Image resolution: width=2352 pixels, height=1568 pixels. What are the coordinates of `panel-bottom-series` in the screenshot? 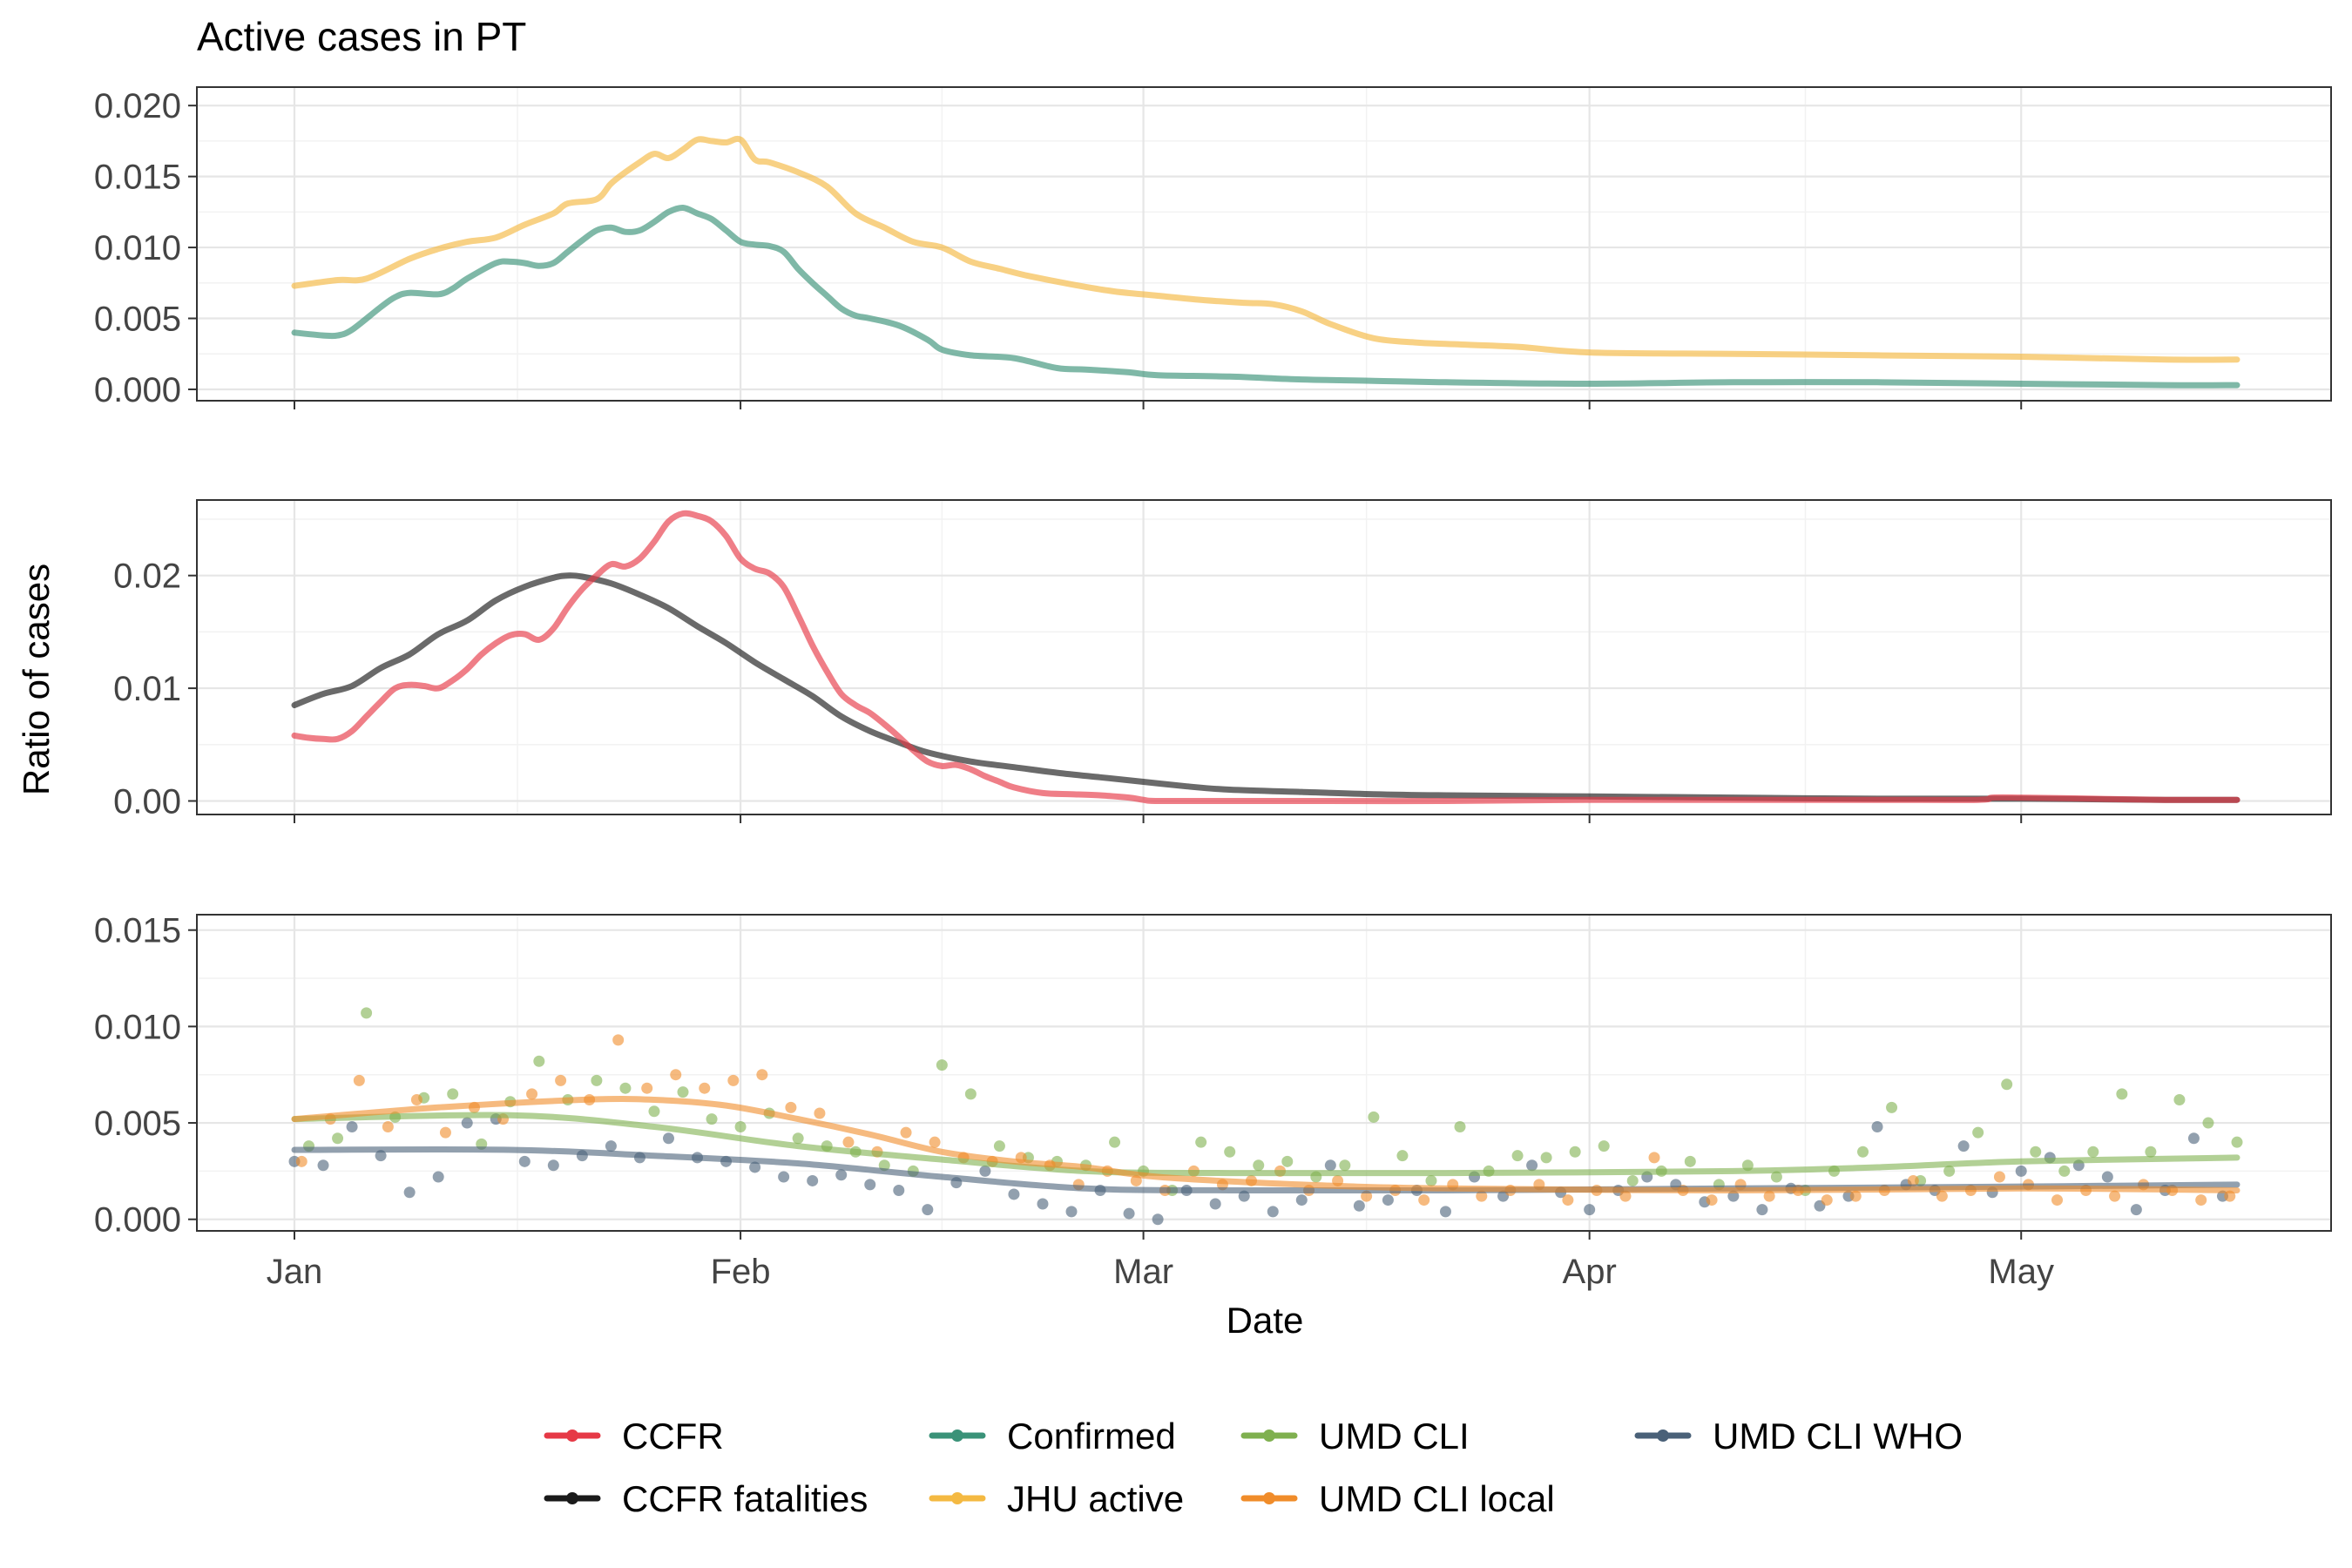 It's located at (1265, 1116).